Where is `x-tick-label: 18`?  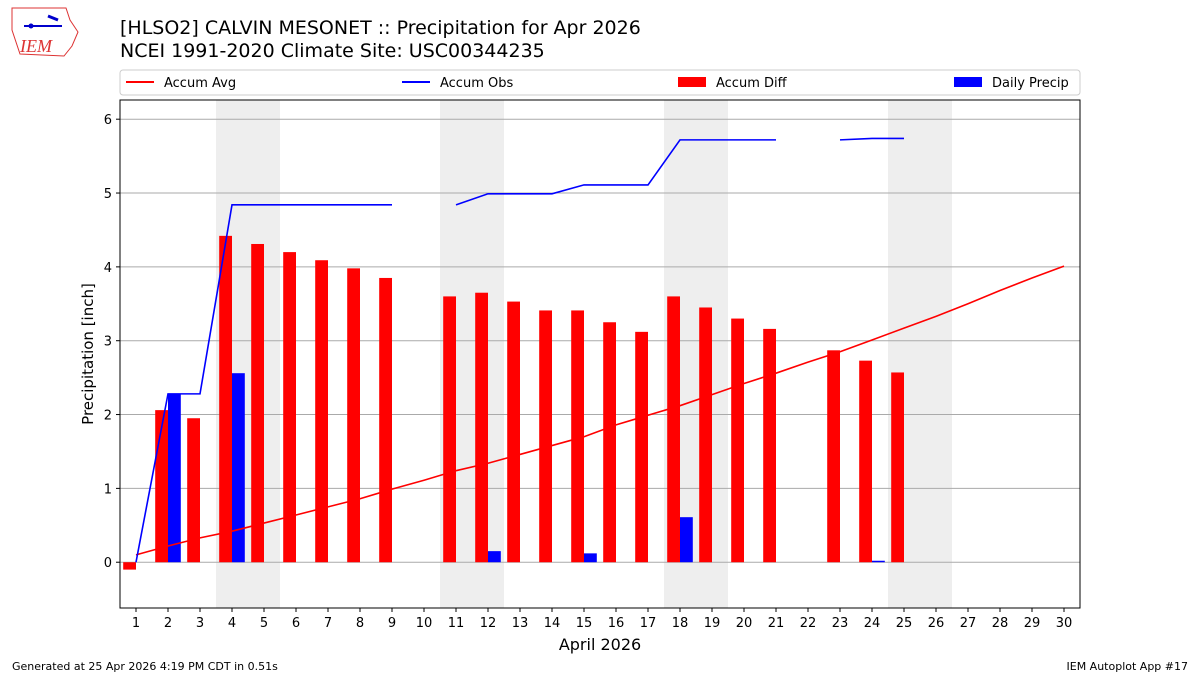 x-tick-label: 18 is located at coordinates (680, 623).